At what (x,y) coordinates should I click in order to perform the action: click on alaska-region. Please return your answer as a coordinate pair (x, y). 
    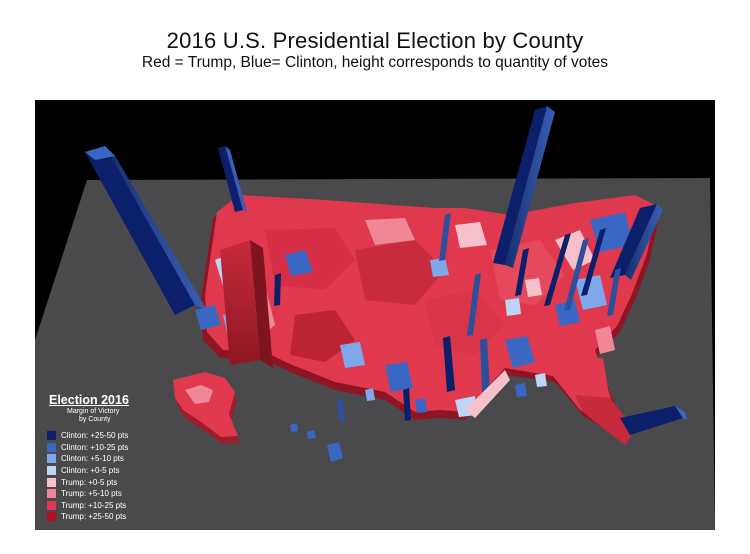
    Looking at the image, I should click on (206, 408).